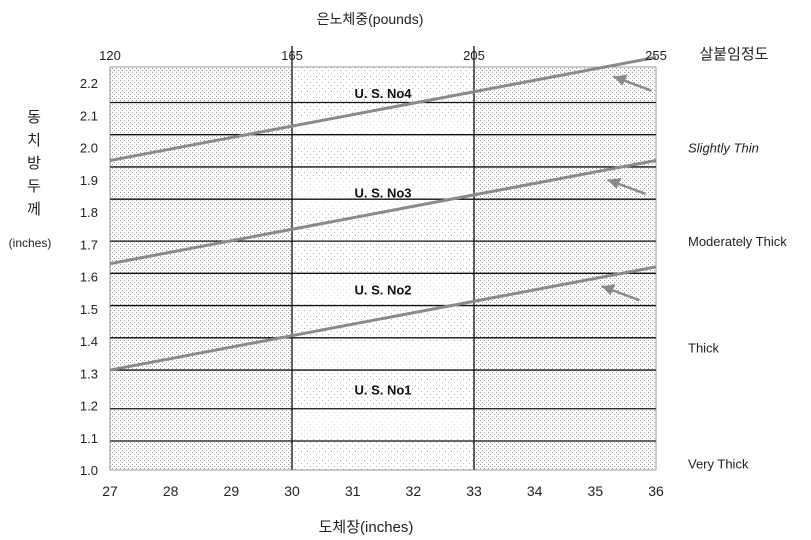 The height and width of the screenshot is (540, 811). I want to click on top-axis: 120 165 205 255, so click(383, 55).